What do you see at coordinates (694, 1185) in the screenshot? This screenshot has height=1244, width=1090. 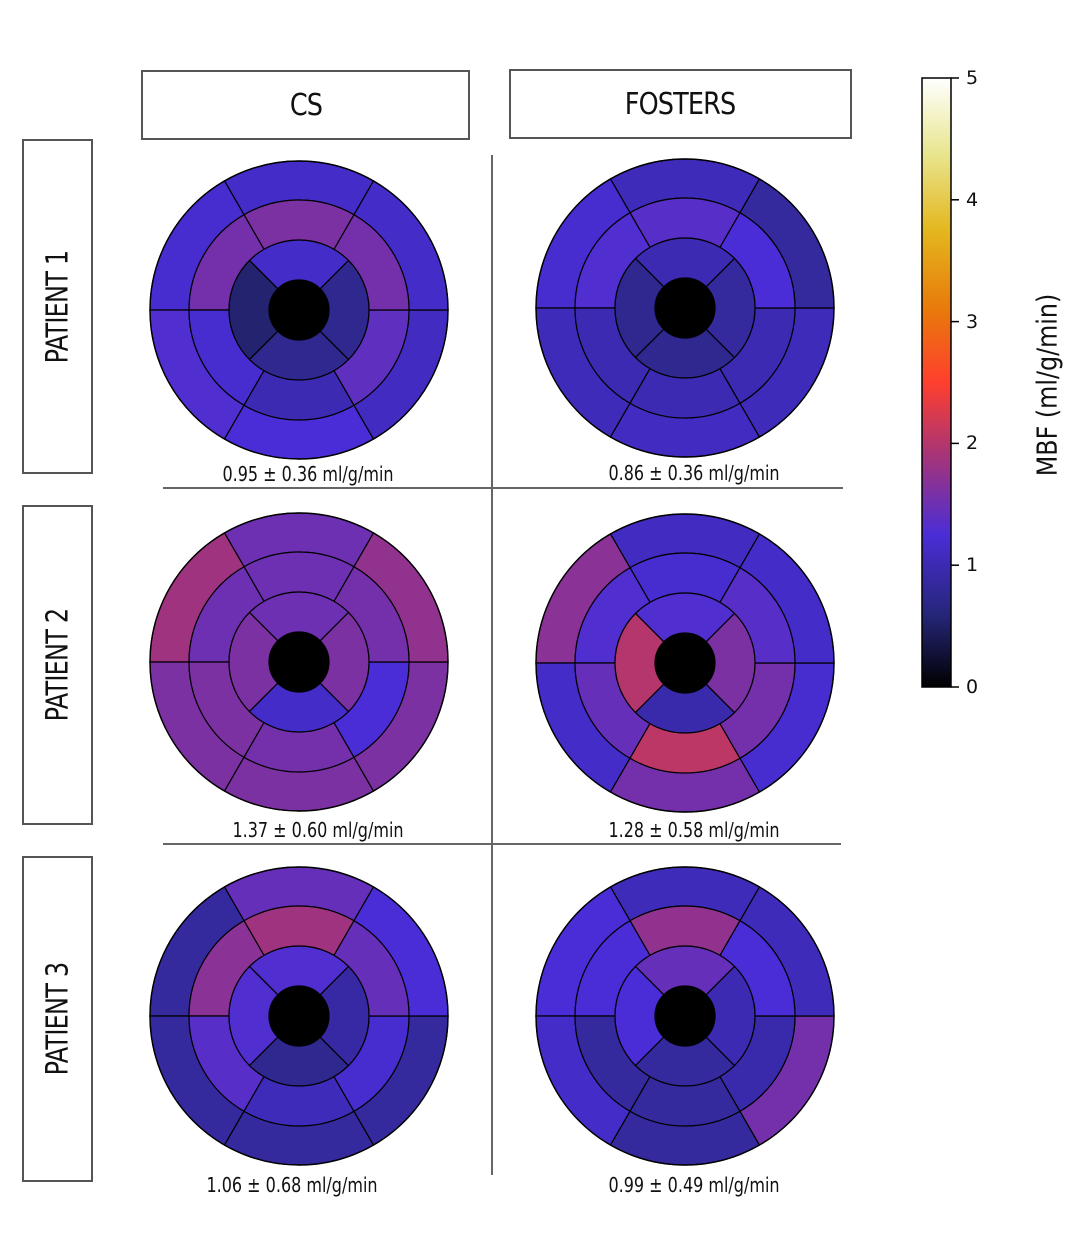 I see `caption-fosters-patient-3: 0.99 ± 0.49 ml/g/min` at bounding box center [694, 1185].